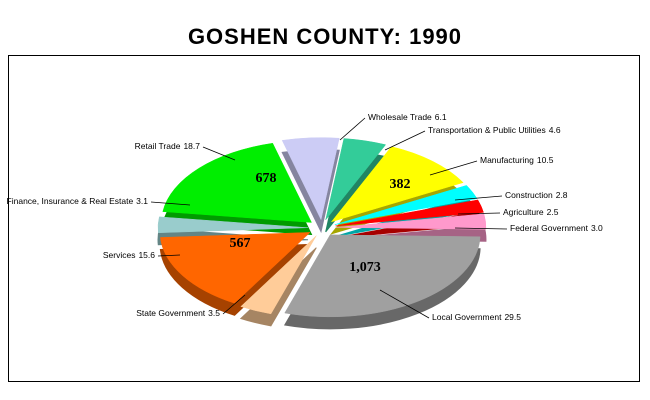 This screenshot has width=650, height=400. Describe the element at coordinates (507, 160) in the screenshot. I see `slice-name: Manufacturing` at that location.